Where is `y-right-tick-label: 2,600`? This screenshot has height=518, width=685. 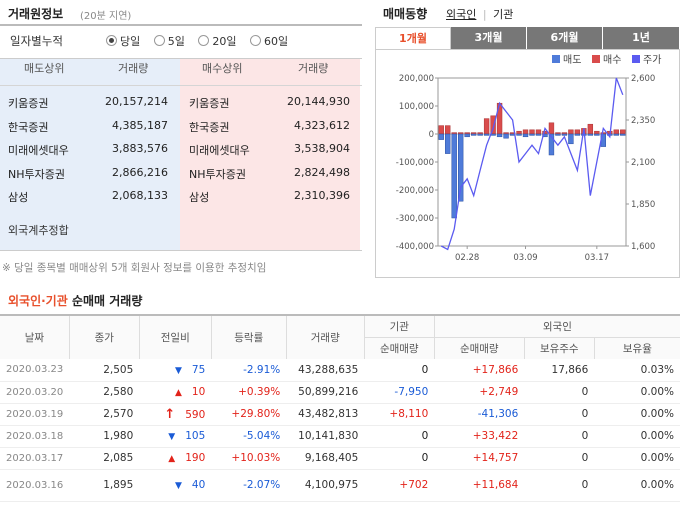
y-right-tick-label: 2,600 is located at coordinates (643, 79).